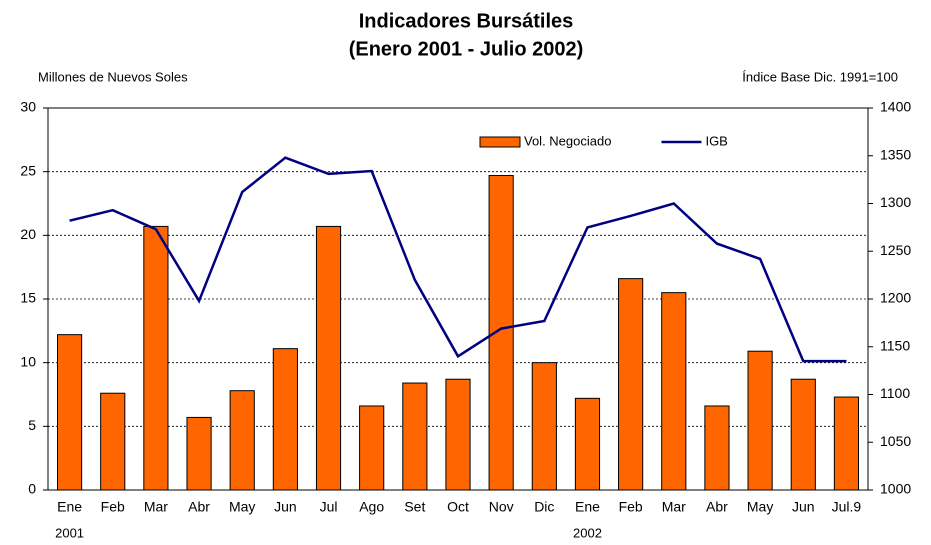 The image size is (931, 545). Describe the element at coordinates (895, 154) in the screenshot. I see `y2-tick-label: 1350` at that location.